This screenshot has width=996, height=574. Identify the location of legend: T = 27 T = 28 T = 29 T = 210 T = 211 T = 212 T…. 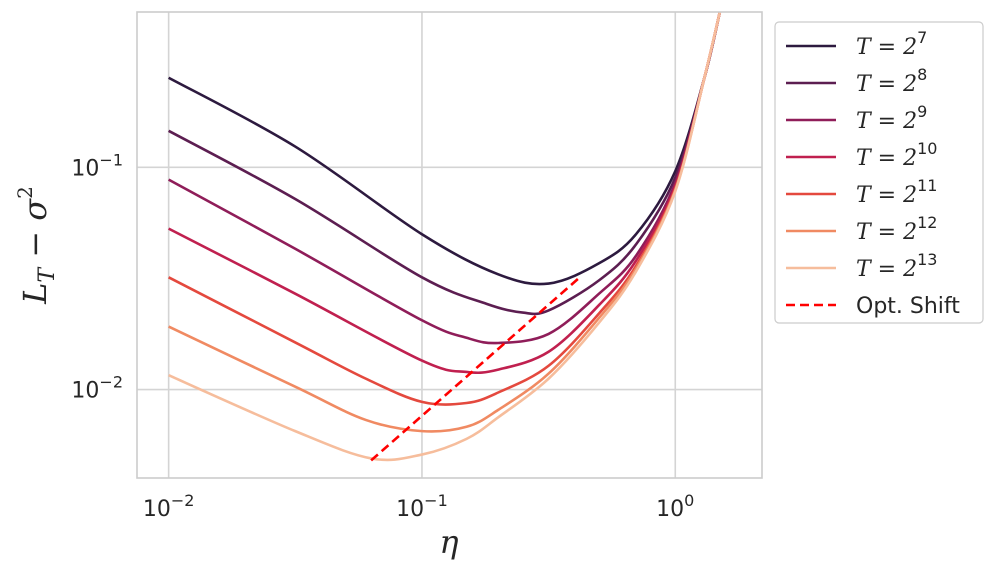
(879, 172).